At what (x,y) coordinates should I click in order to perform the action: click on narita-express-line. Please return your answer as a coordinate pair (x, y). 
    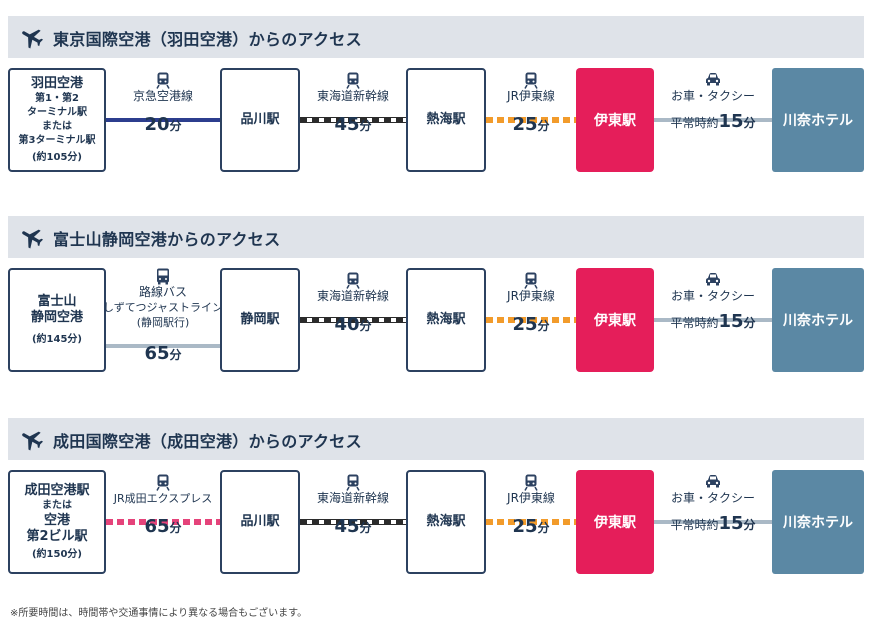
    Looking at the image, I should click on (163, 522).